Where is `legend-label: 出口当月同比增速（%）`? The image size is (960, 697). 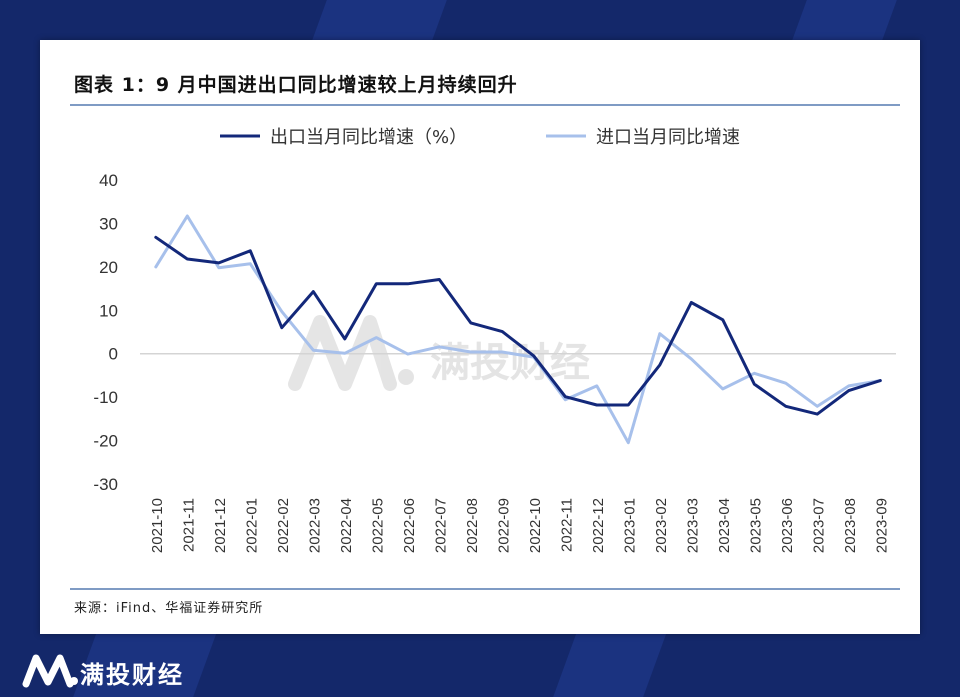 legend-label: 出口当月同比增速（%） is located at coordinates (368, 137).